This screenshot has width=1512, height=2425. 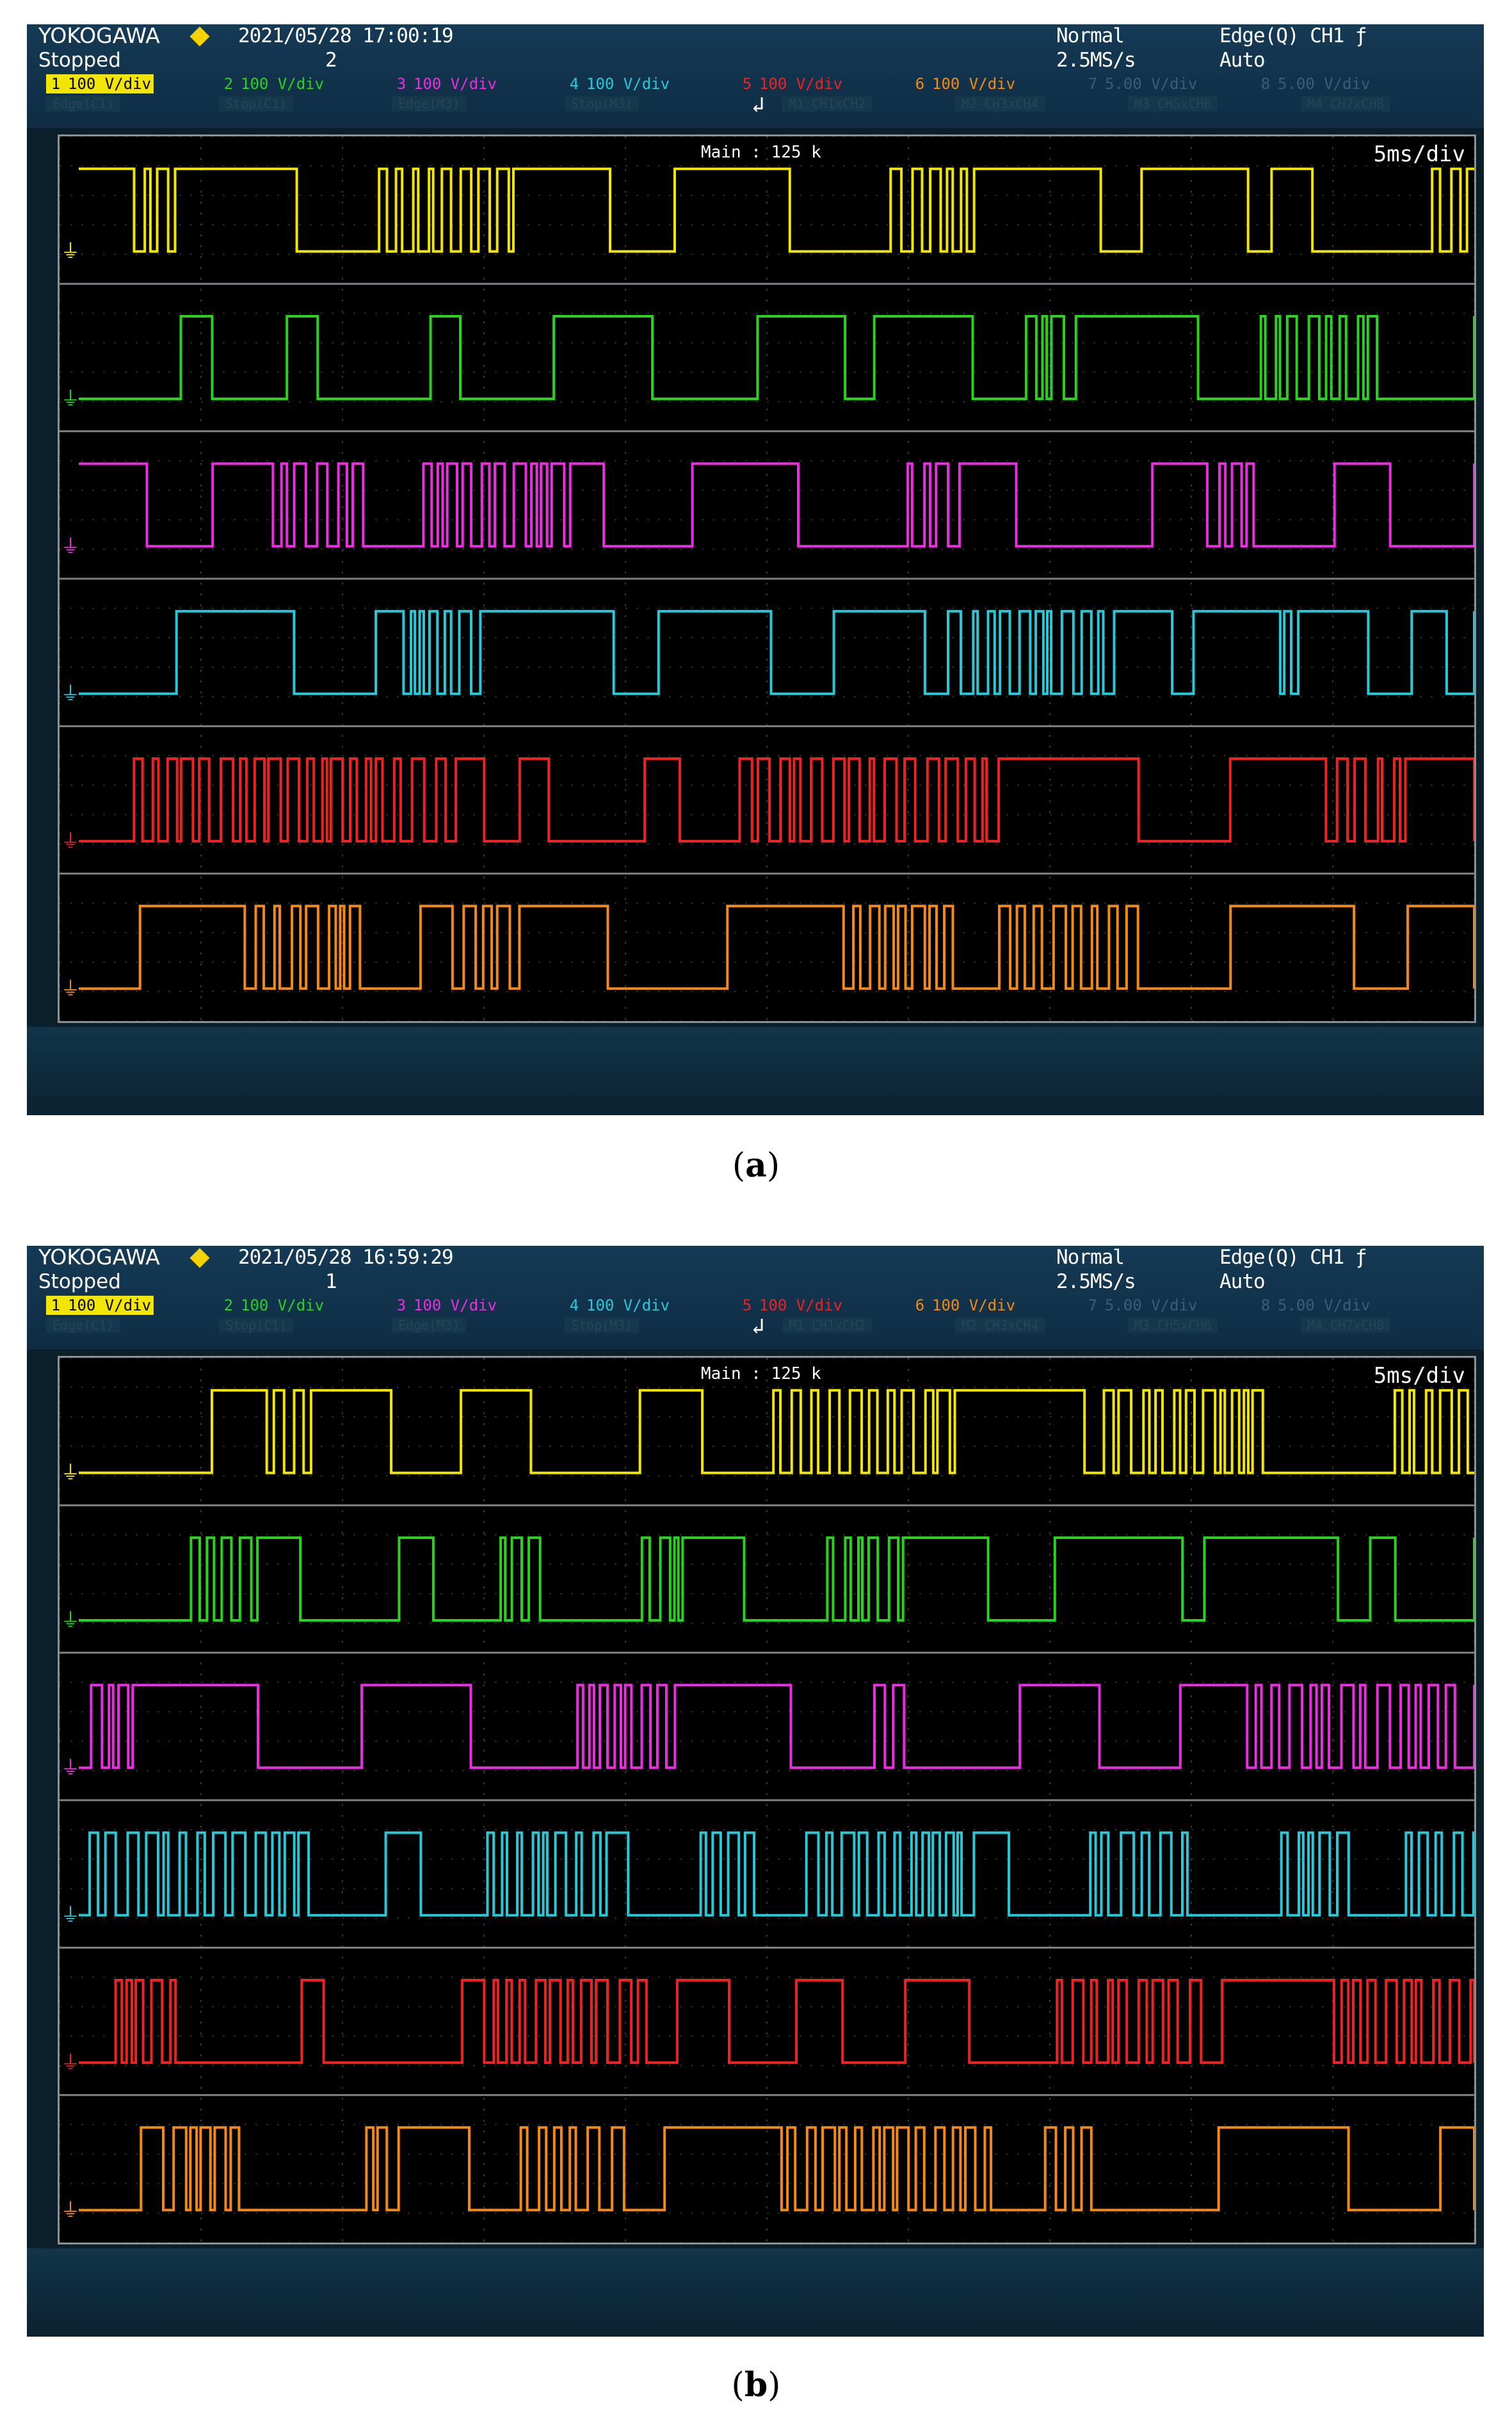 What do you see at coordinates (1096, 61) in the screenshot?
I see `sample-rate: 2.5MS/s` at bounding box center [1096, 61].